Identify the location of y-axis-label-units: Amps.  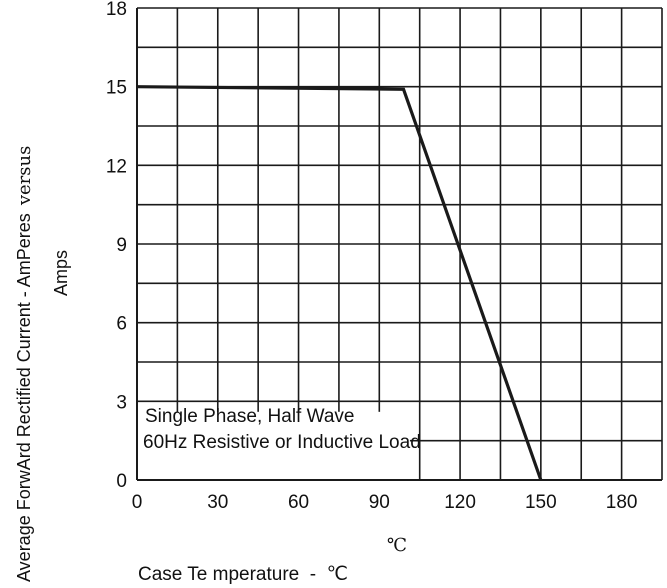
(61, 273).